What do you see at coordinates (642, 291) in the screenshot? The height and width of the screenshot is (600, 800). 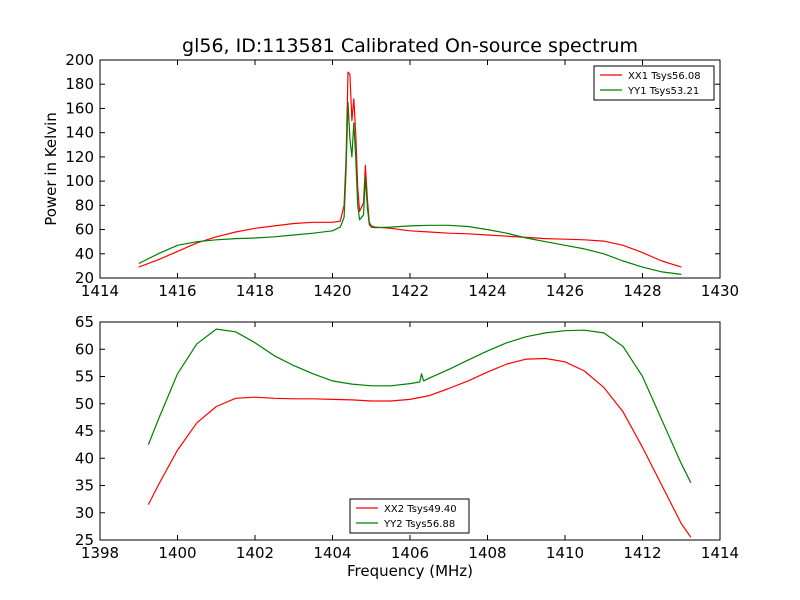 I see `top-x-tick-label: 1428` at bounding box center [642, 291].